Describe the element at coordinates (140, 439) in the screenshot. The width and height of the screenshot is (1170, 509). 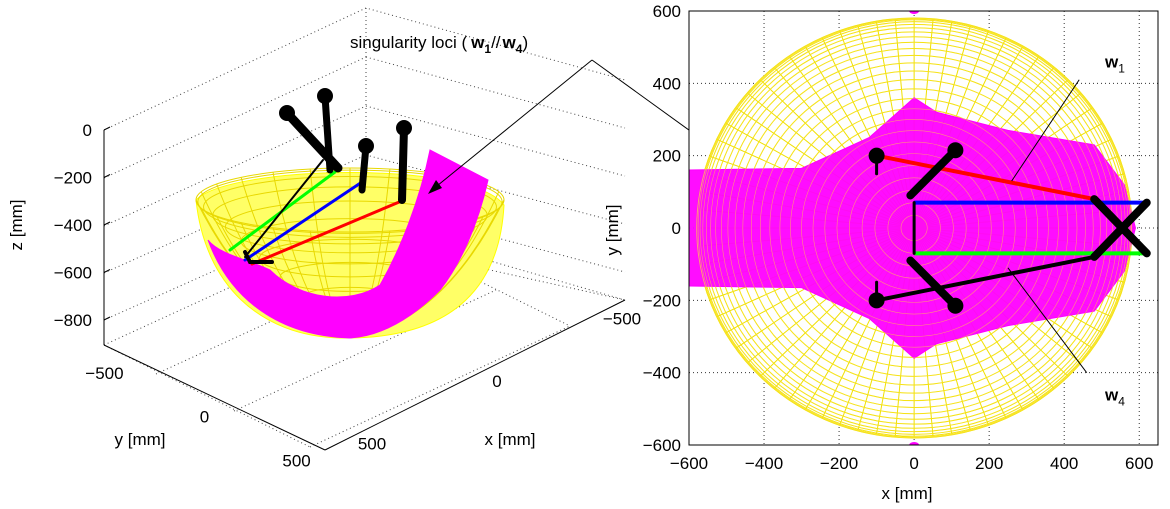
I see `y-axis-label: y [mm]` at that location.